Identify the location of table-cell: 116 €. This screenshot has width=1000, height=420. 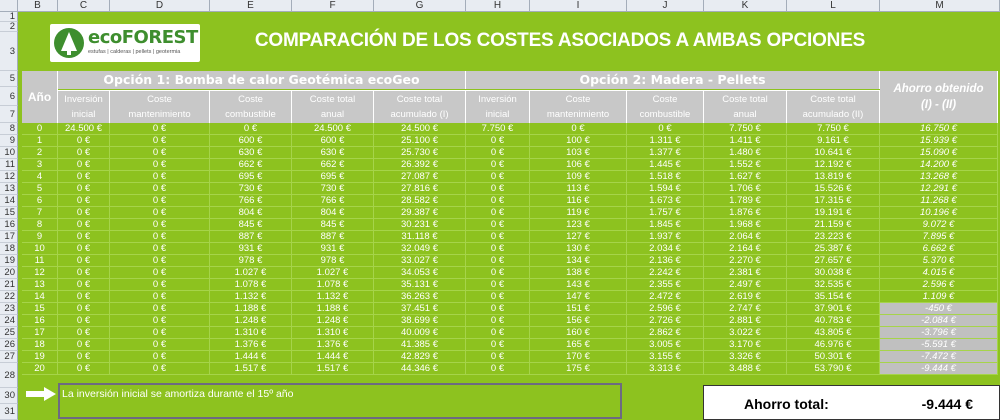
(578, 201).